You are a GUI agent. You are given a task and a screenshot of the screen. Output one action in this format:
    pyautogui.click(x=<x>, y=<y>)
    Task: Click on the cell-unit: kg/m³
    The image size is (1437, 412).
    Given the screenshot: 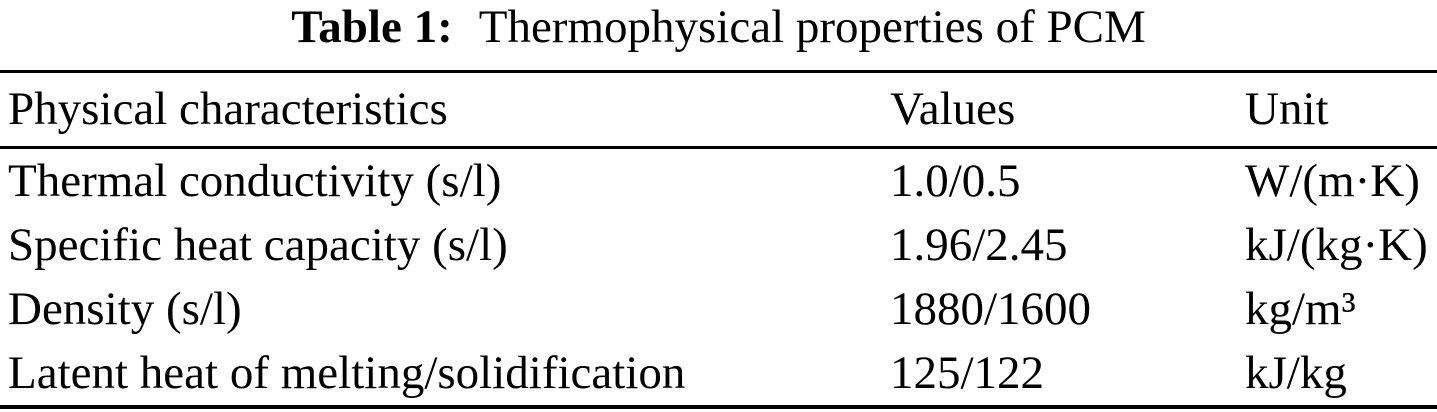 What is the action you would take?
    pyautogui.click(x=1300, y=309)
    